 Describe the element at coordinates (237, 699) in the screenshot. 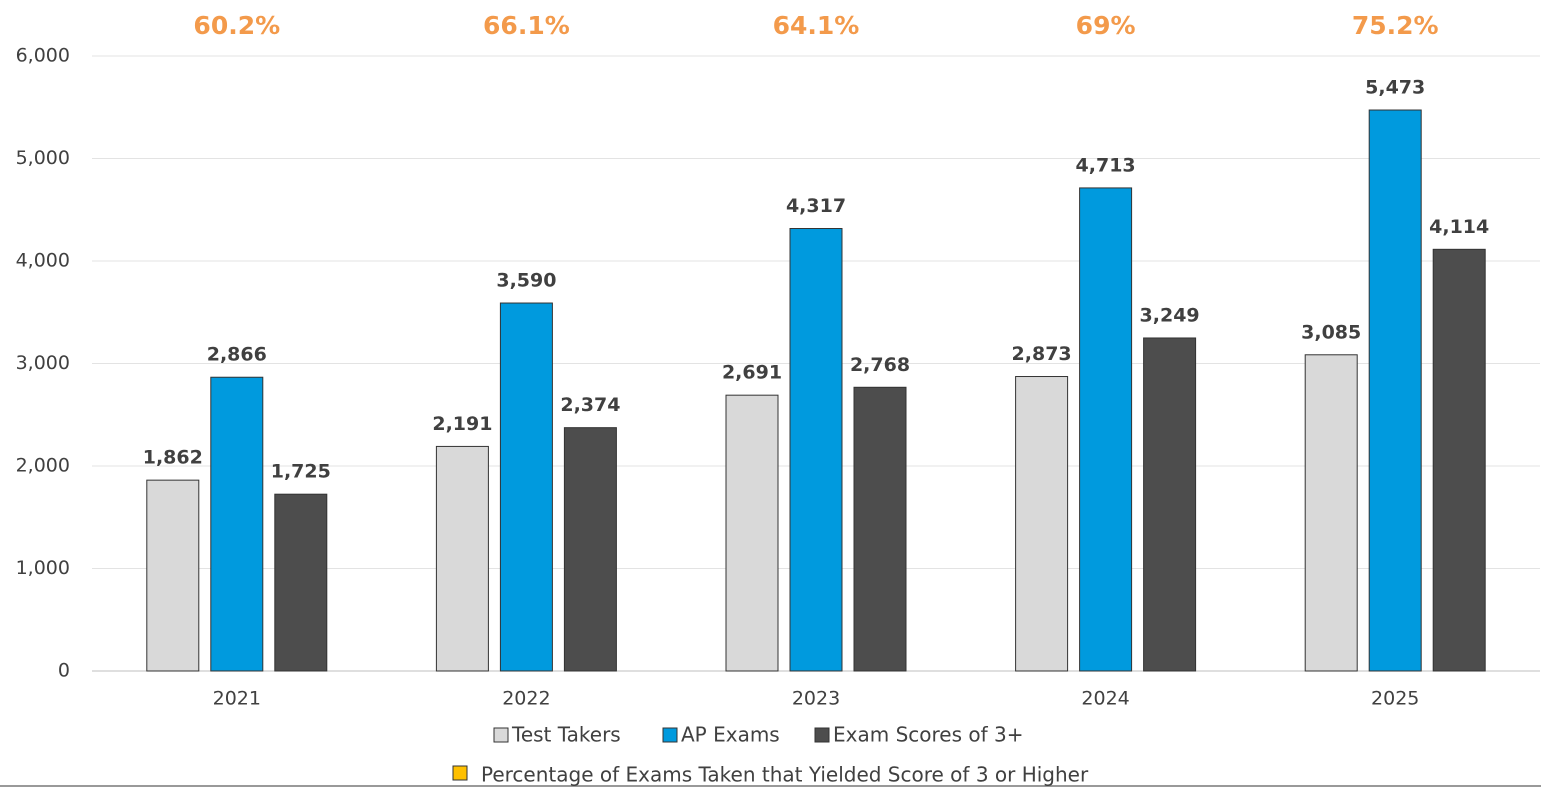

I see `x-tick-label: 2021` at that location.